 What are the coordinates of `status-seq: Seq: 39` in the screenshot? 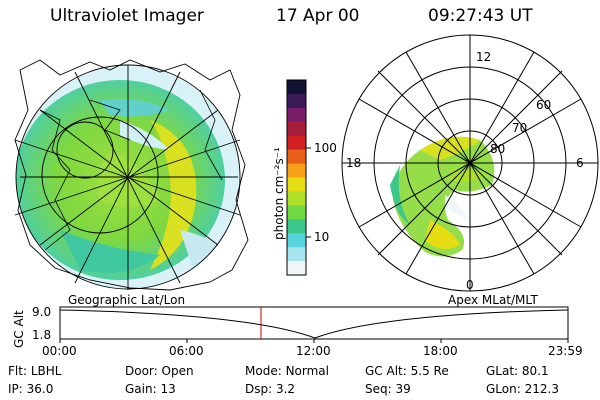 It's located at (388, 389).